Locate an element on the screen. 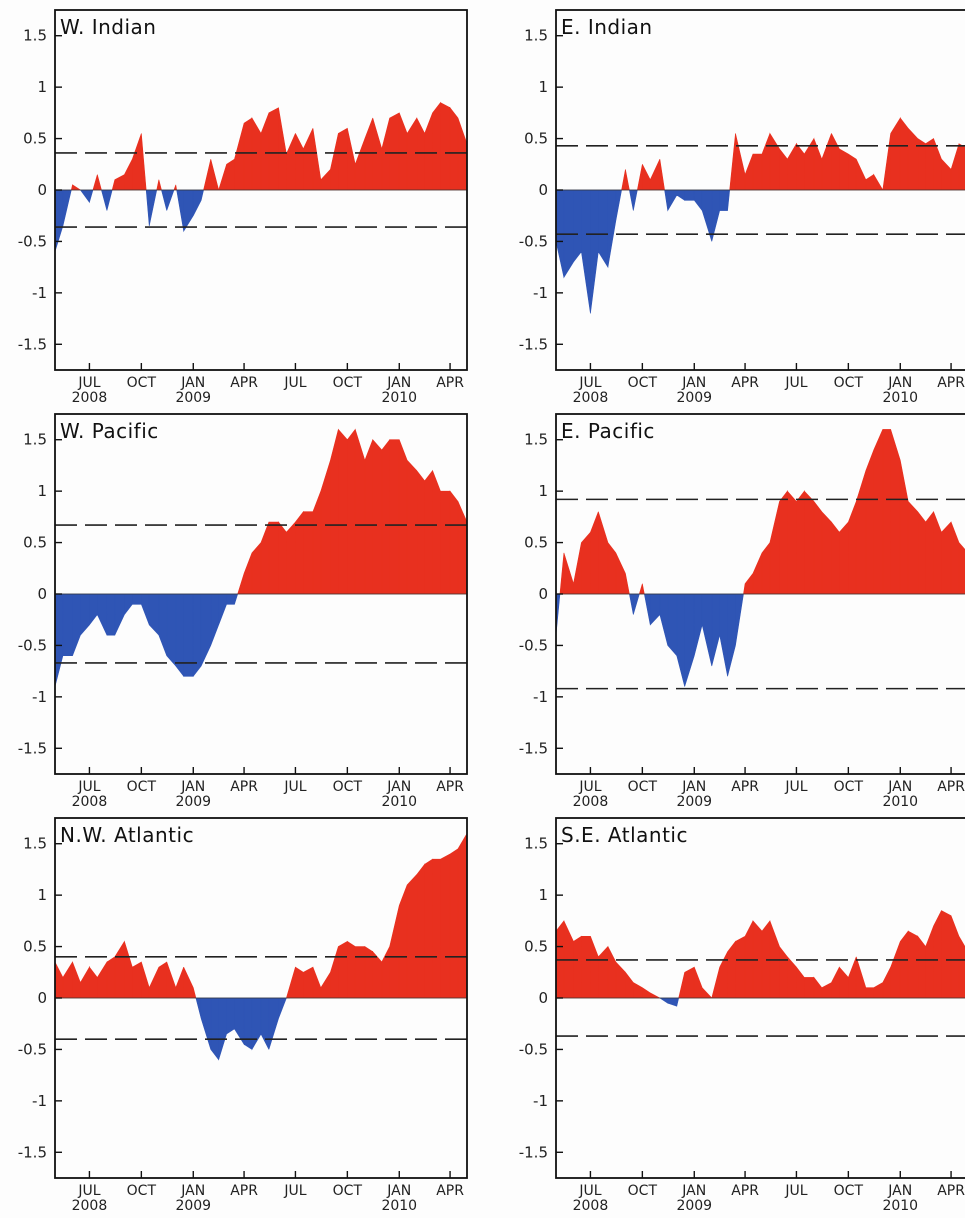 Image resolution: width=965 pixels, height=1218 pixels. panel-title: N.W. Atlantic is located at coordinates (127, 835).